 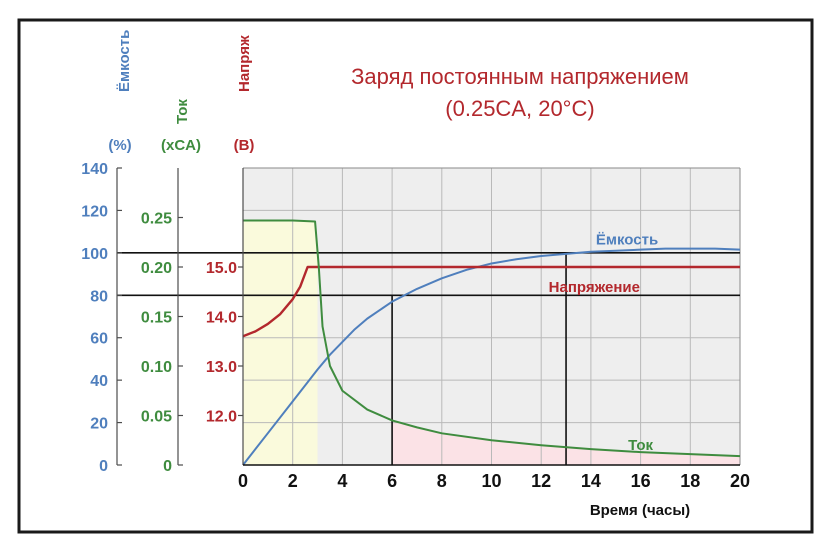 What do you see at coordinates (94, 169) in the screenshot?
I see `capacity-tick-label: 140` at bounding box center [94, 169].